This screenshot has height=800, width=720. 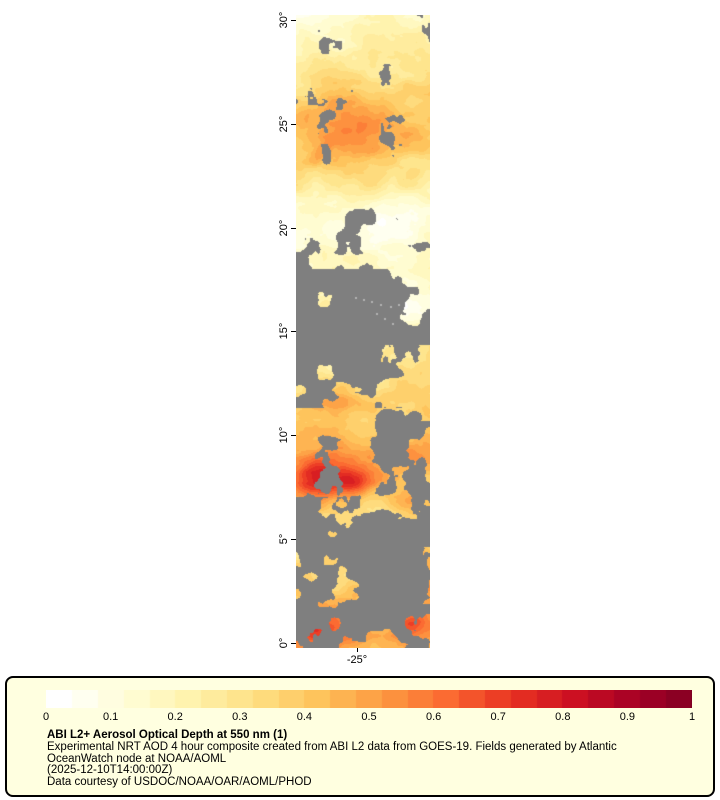 I want to click on colorbar, so click(x=369, y=699).